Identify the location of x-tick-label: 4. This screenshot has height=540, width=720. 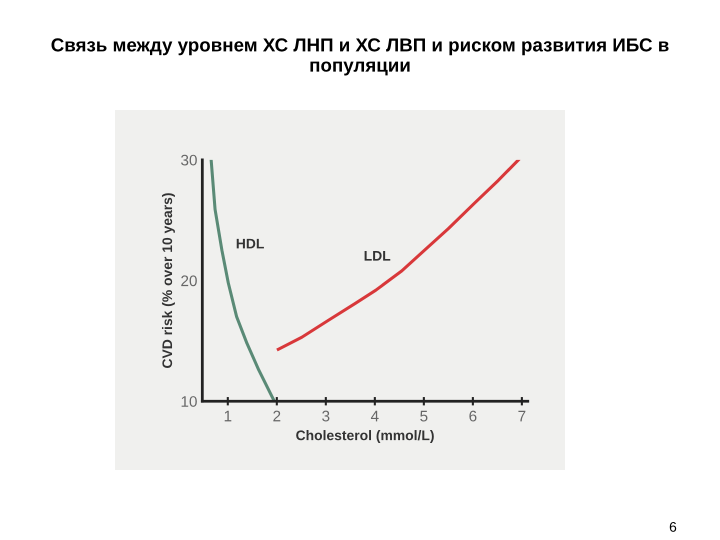
(374, 416).